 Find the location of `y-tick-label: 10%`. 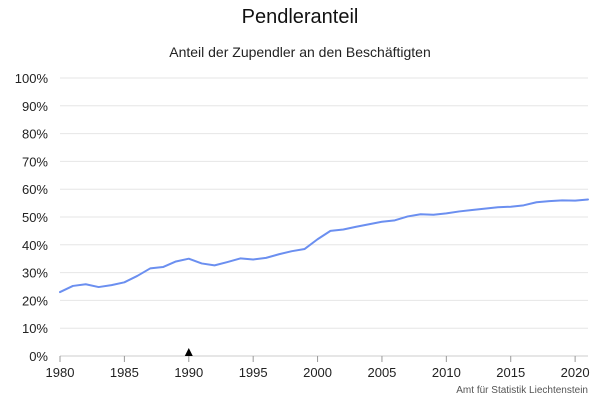

y-tick-label: 10% is located at coordinates (35, 328).